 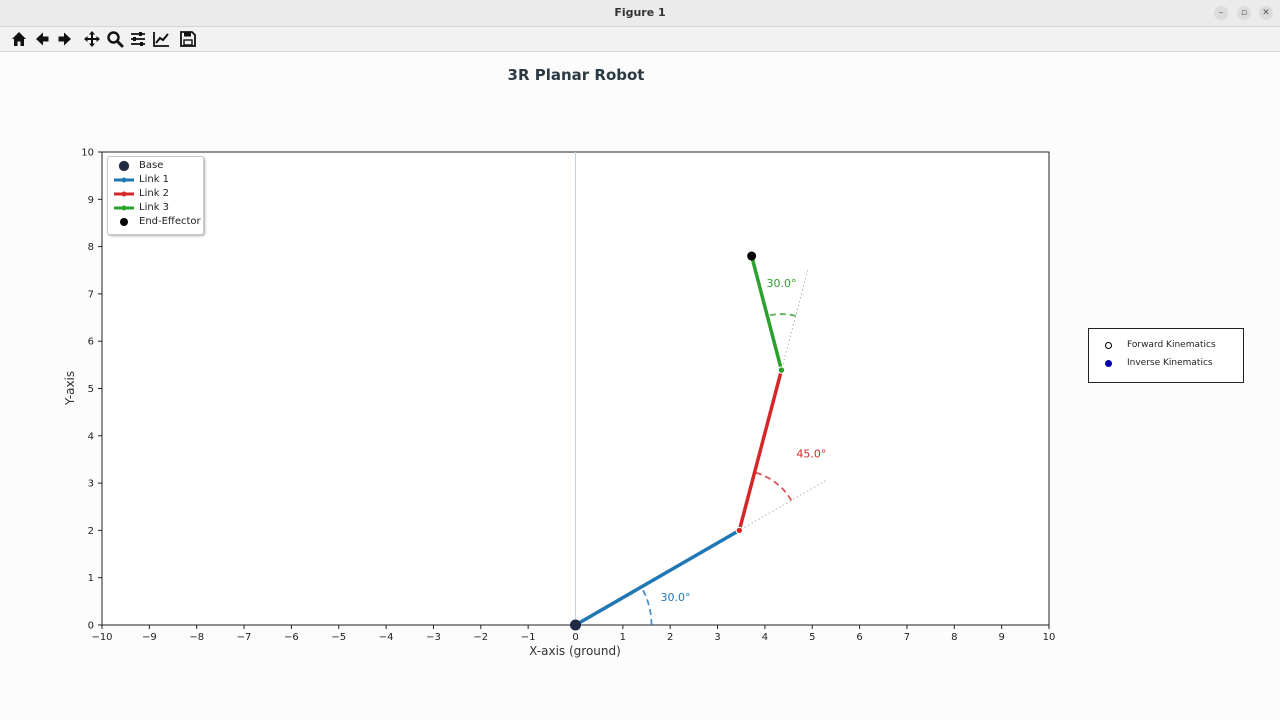 I want to click on y-tick-label: 7, so click(x=91, y=294).